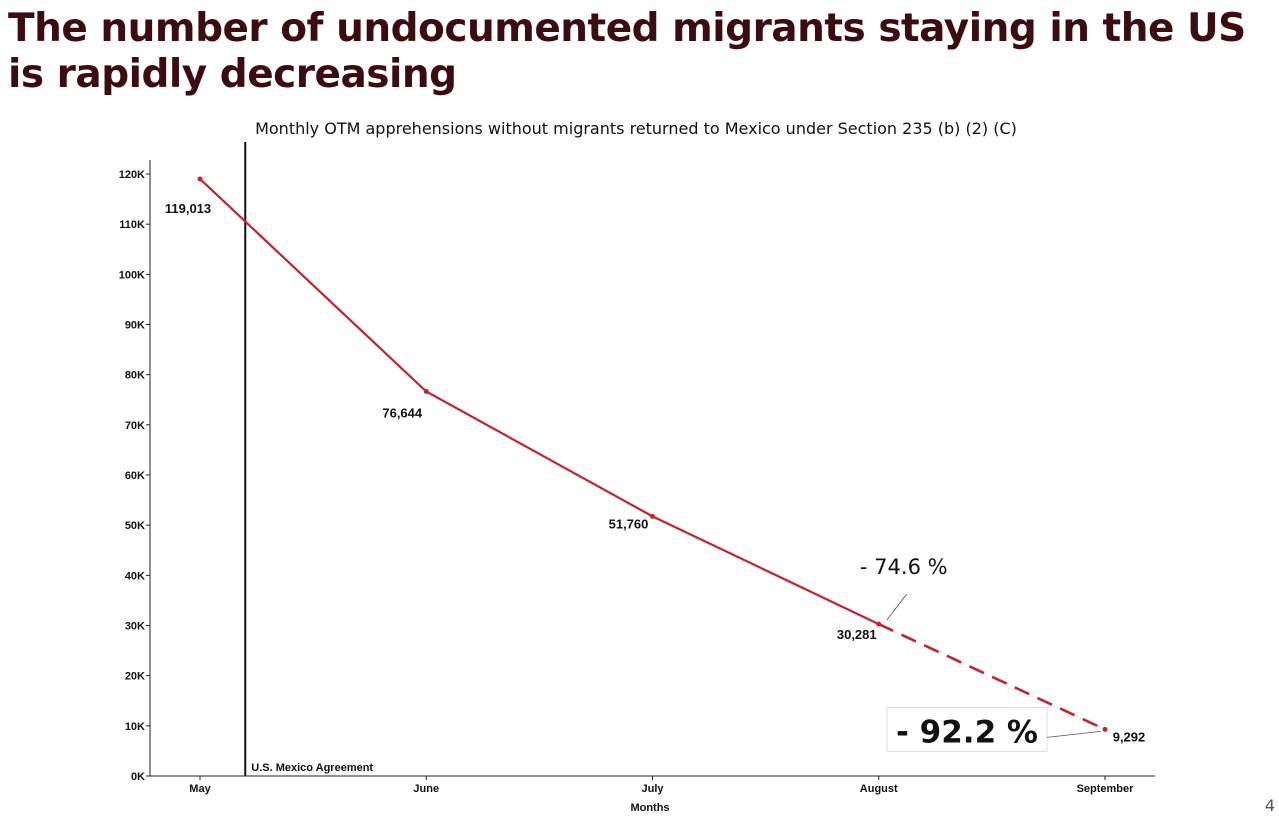 Image resolution: width=1279 pixels, height=817 pixels. I want to click on y-tick-label: 100K, so click(132, 275).